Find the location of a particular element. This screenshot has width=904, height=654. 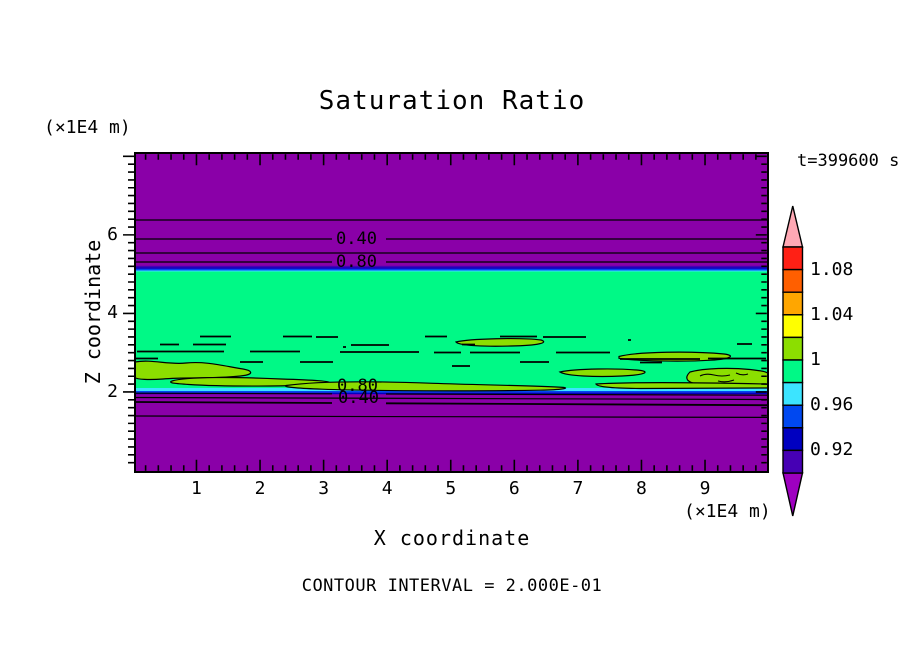

contour-squiggles is located at coordinates (724, 377).